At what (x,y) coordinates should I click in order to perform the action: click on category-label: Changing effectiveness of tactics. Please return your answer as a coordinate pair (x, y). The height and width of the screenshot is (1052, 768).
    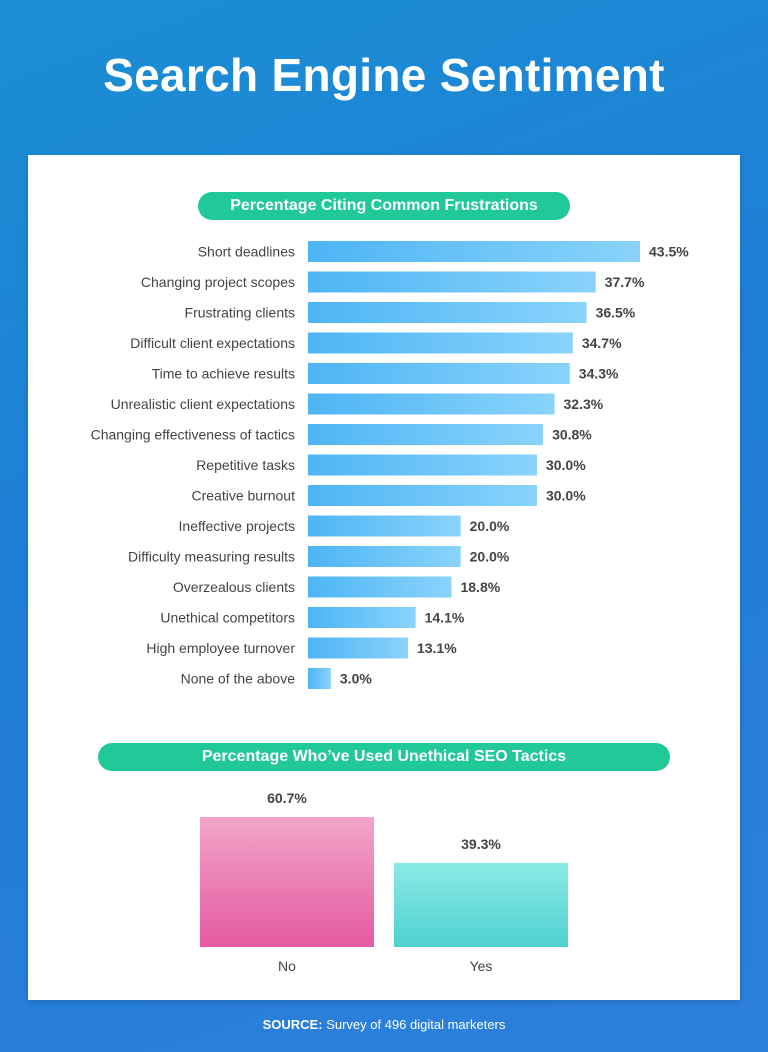
    Looking at the image, I should click on (193, 435).